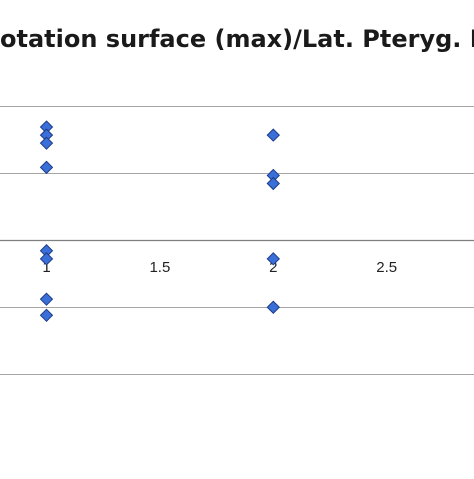 The image size is (474, 479). Describe the element at coordinates (159, 267) in the screenshot. I see `x-tick-label-1: 1.5` at that location.